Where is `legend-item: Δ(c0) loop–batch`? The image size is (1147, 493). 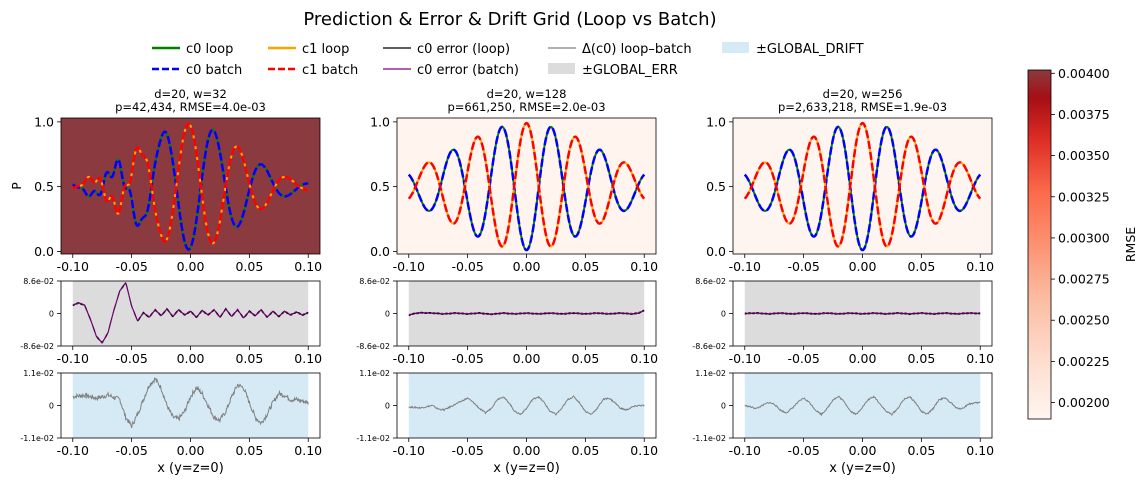 legend-item: Δ(c0) loop–batch is located at coordinates (620, 49).